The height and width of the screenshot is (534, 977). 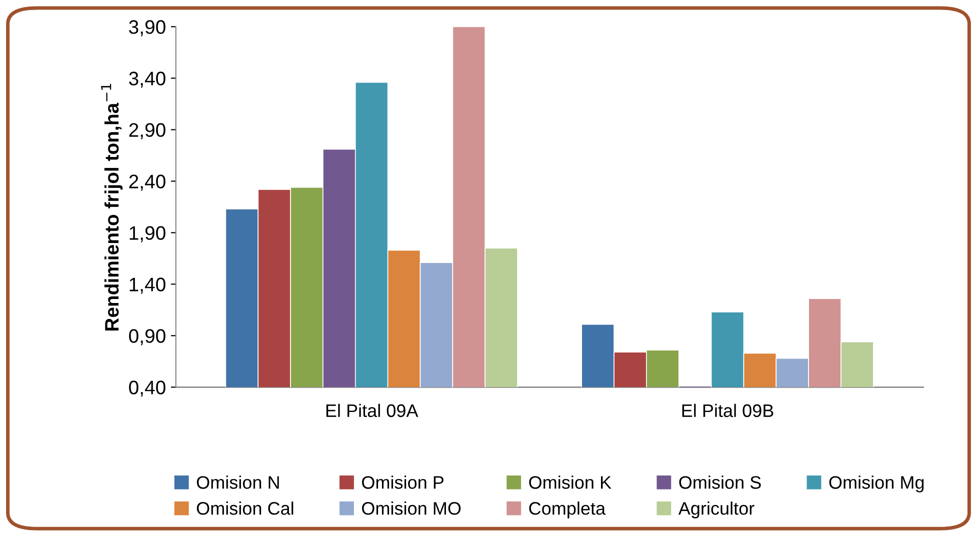 I want to click on x-tick-label: El Pital 09A, so click(x=372, y=411).